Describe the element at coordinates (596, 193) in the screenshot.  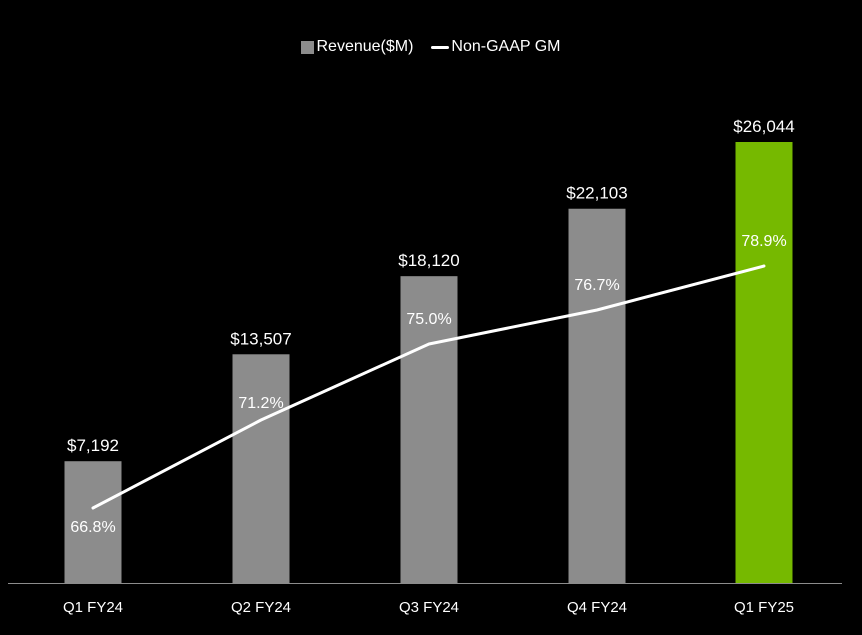
I see `bar-label-3: $22,103` at that location.